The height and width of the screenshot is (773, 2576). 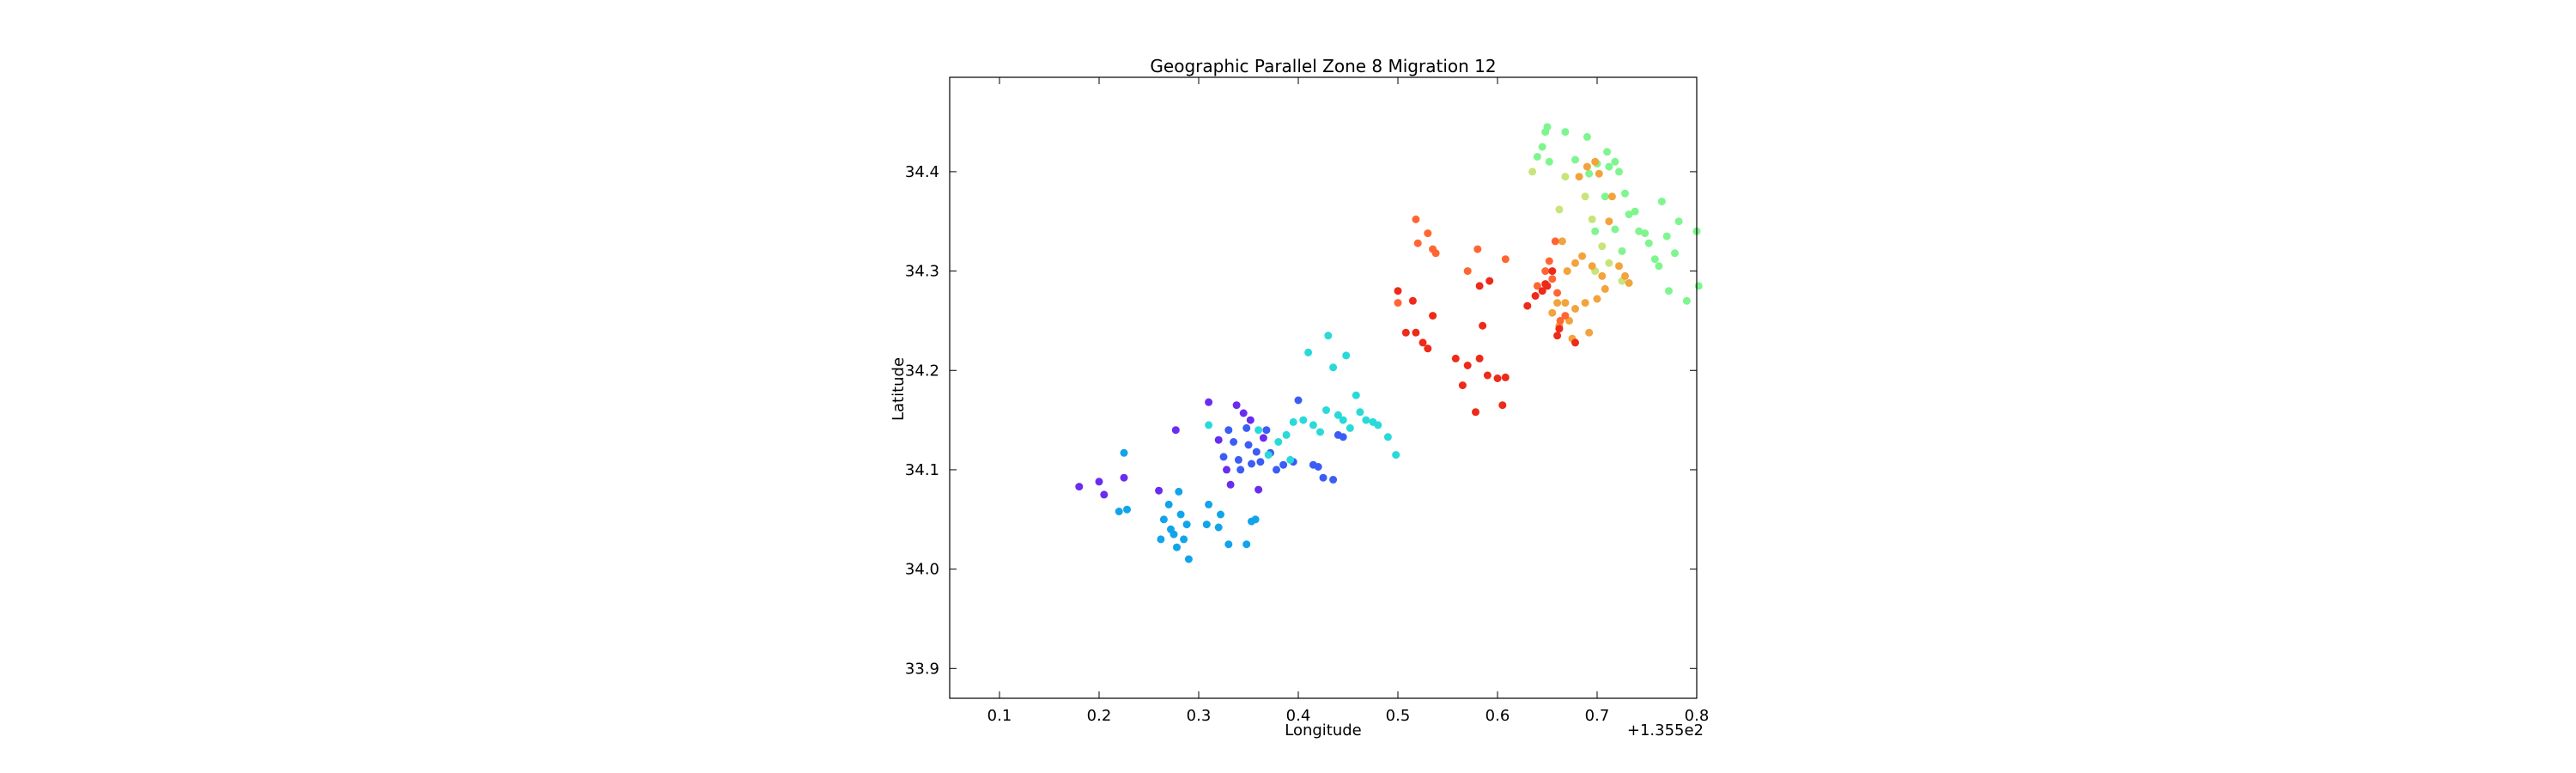 What do you see at coordinates (1298, 716) in the screenshot?
I see `x-tick-label: 0.4` at bounding box center [1298, 716].